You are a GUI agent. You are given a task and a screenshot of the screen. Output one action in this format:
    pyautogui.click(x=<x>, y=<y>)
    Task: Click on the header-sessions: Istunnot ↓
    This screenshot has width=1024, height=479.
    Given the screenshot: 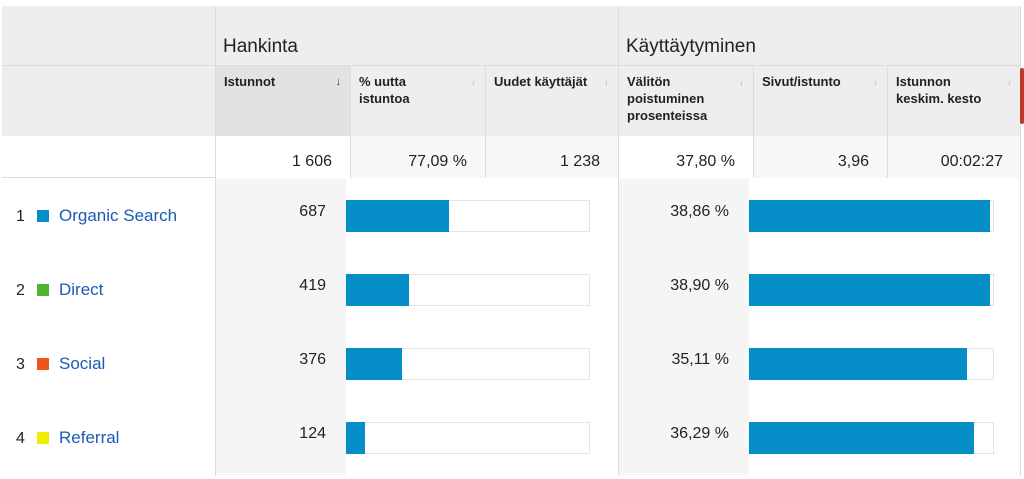 What is the action you would take?
    pyautogui.click(x=282, y=101)
    